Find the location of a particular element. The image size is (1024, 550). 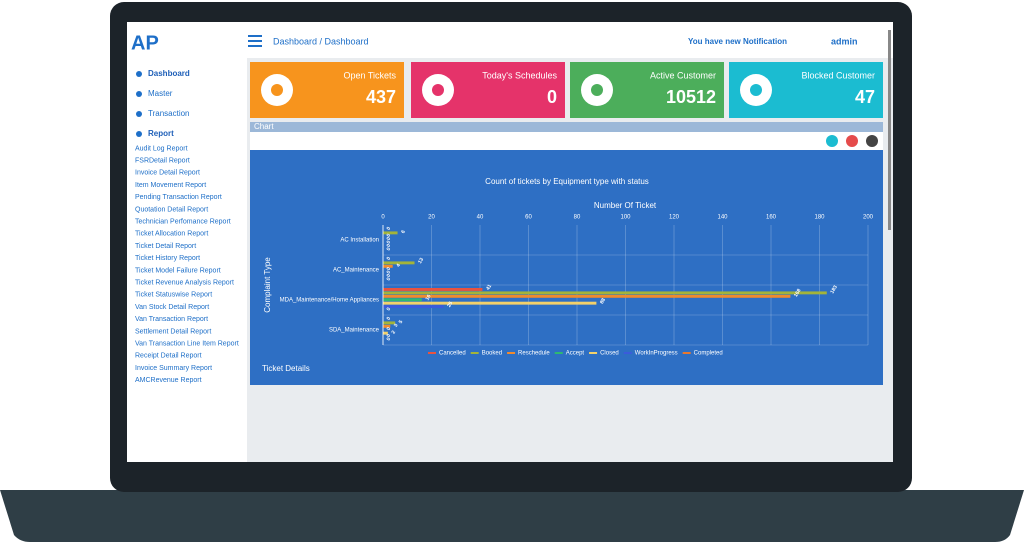

x-tick-label: 100 is located at coordinates (625, 218).